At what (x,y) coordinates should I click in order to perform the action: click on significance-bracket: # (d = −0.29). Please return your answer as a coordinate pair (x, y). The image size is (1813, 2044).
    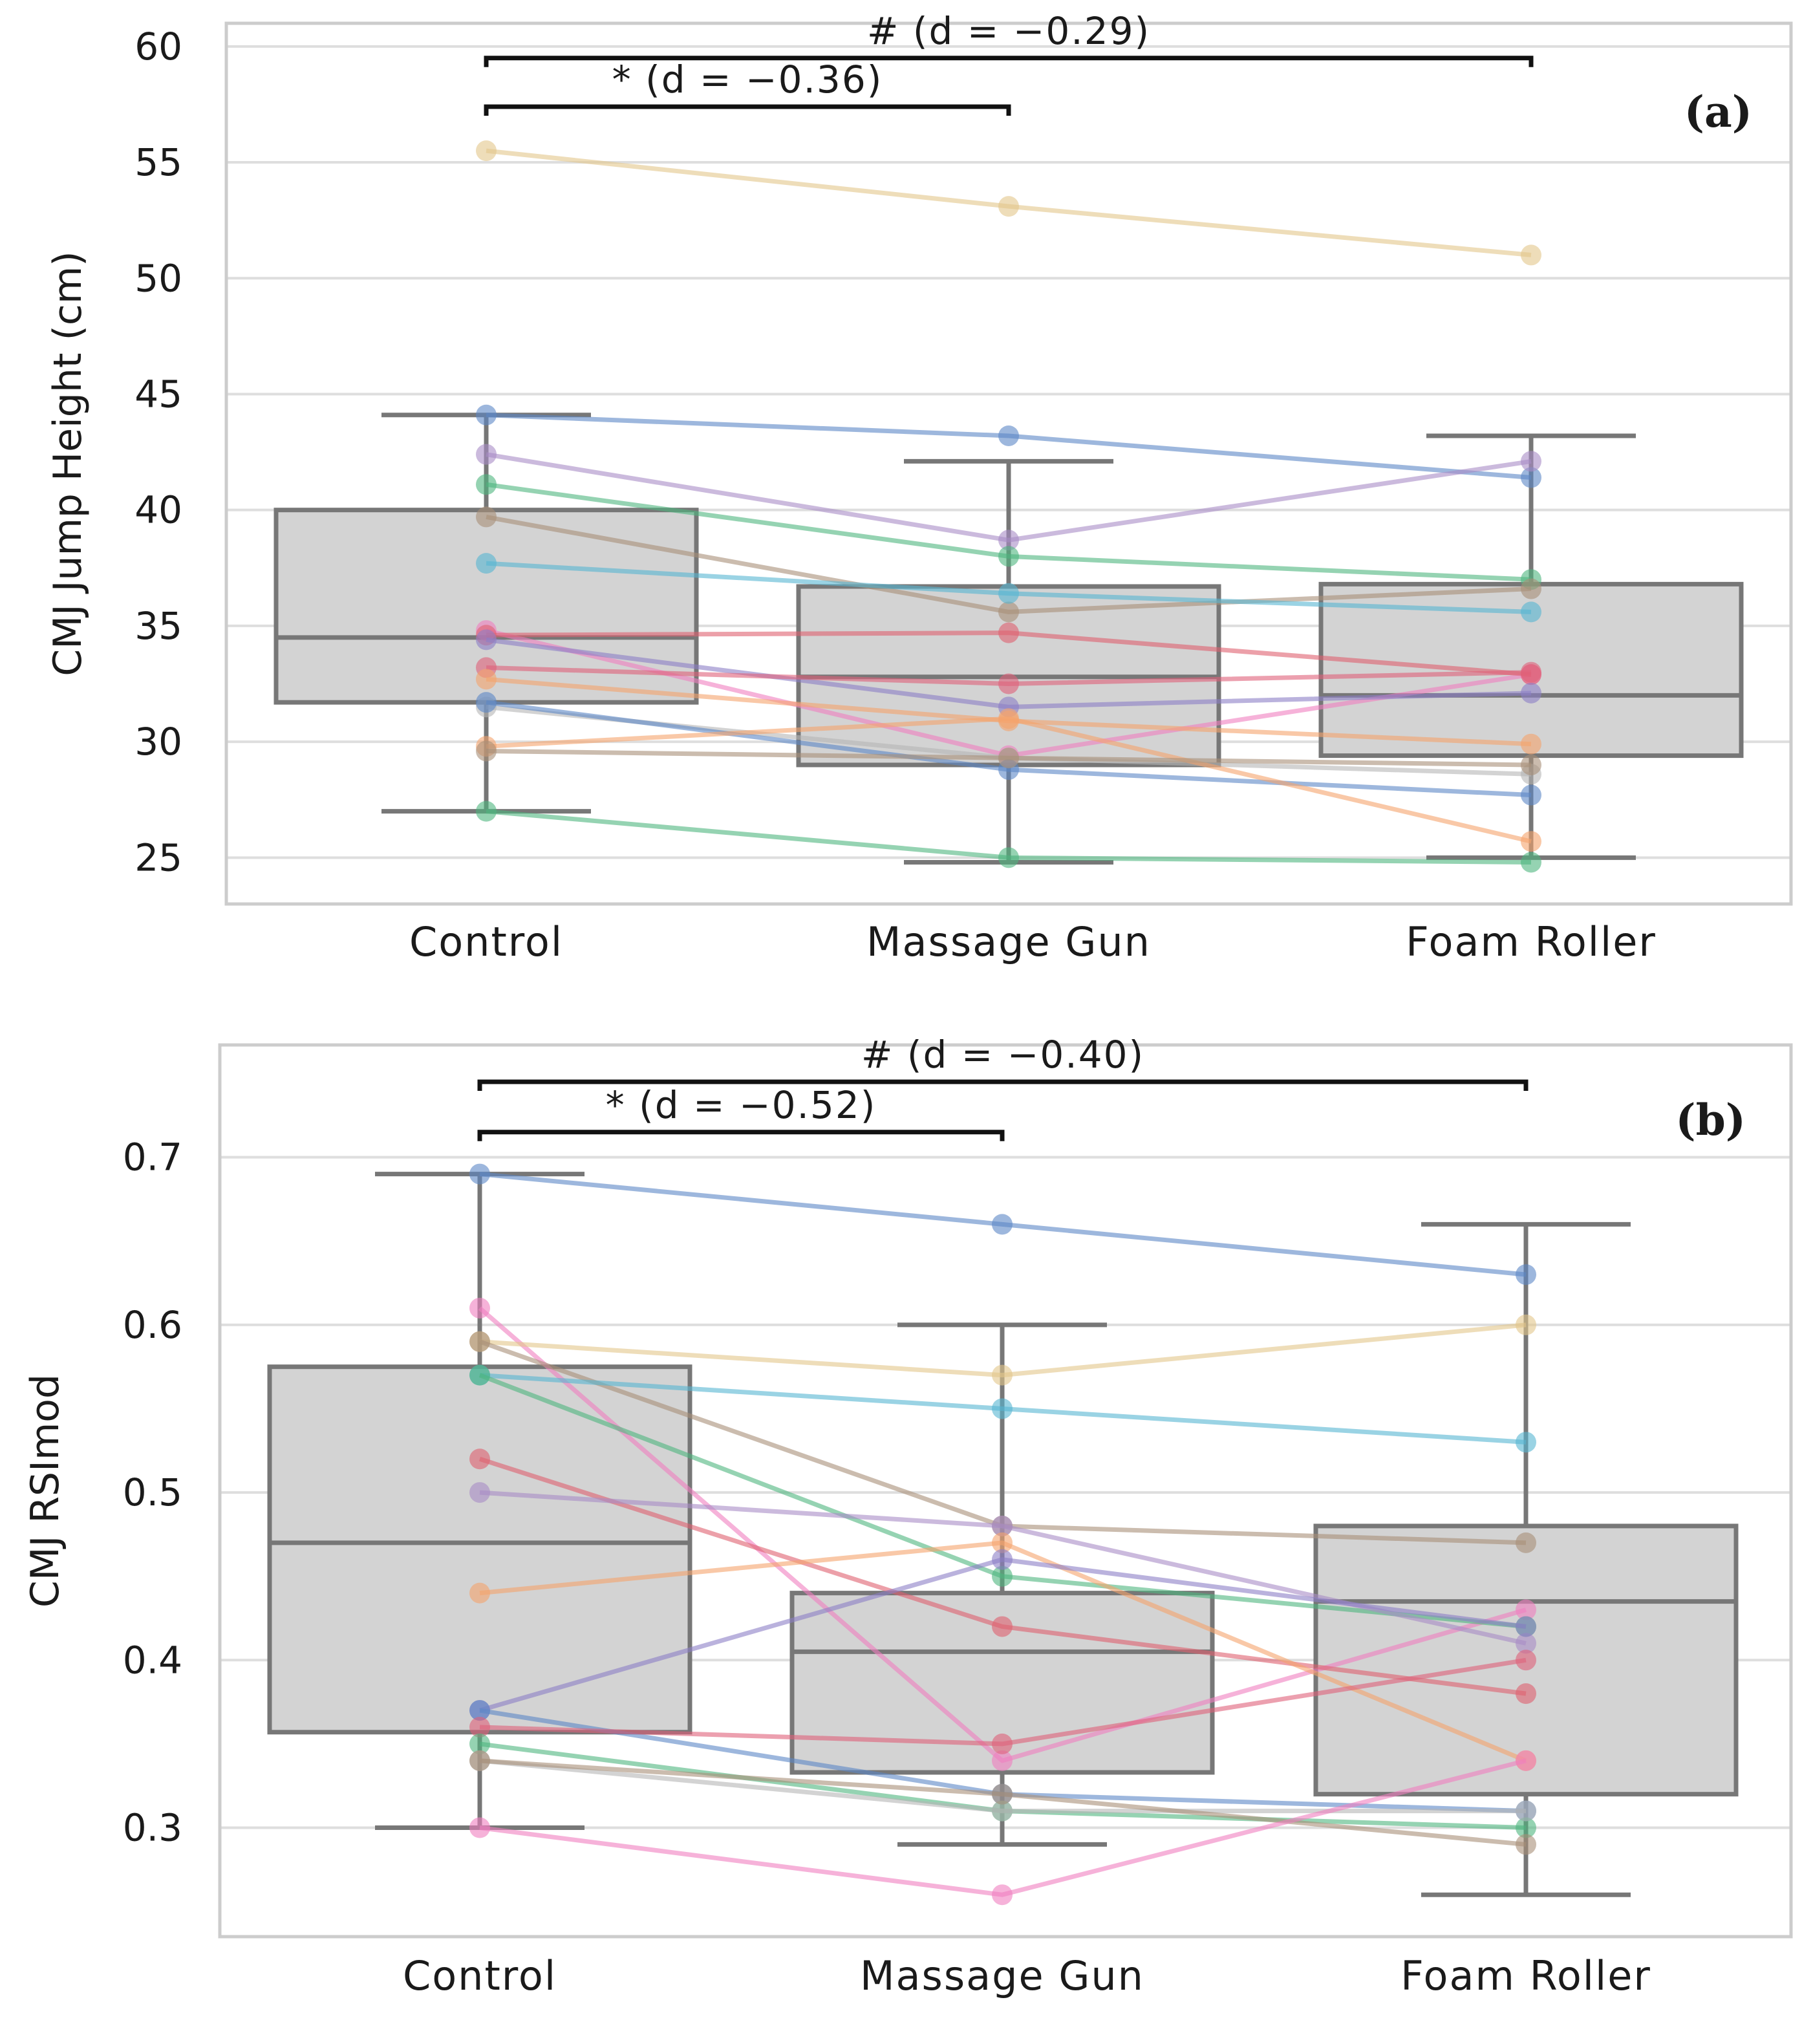
    Looking at the image, I should click on (1009, 38).